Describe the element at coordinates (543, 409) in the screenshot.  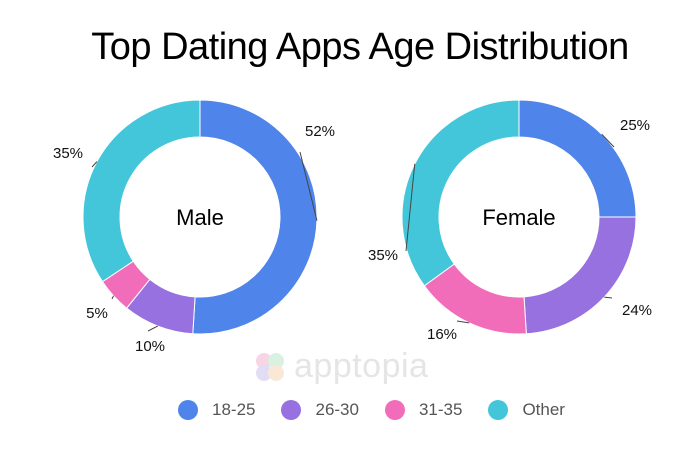
I see `legend-label: Other` at that location.